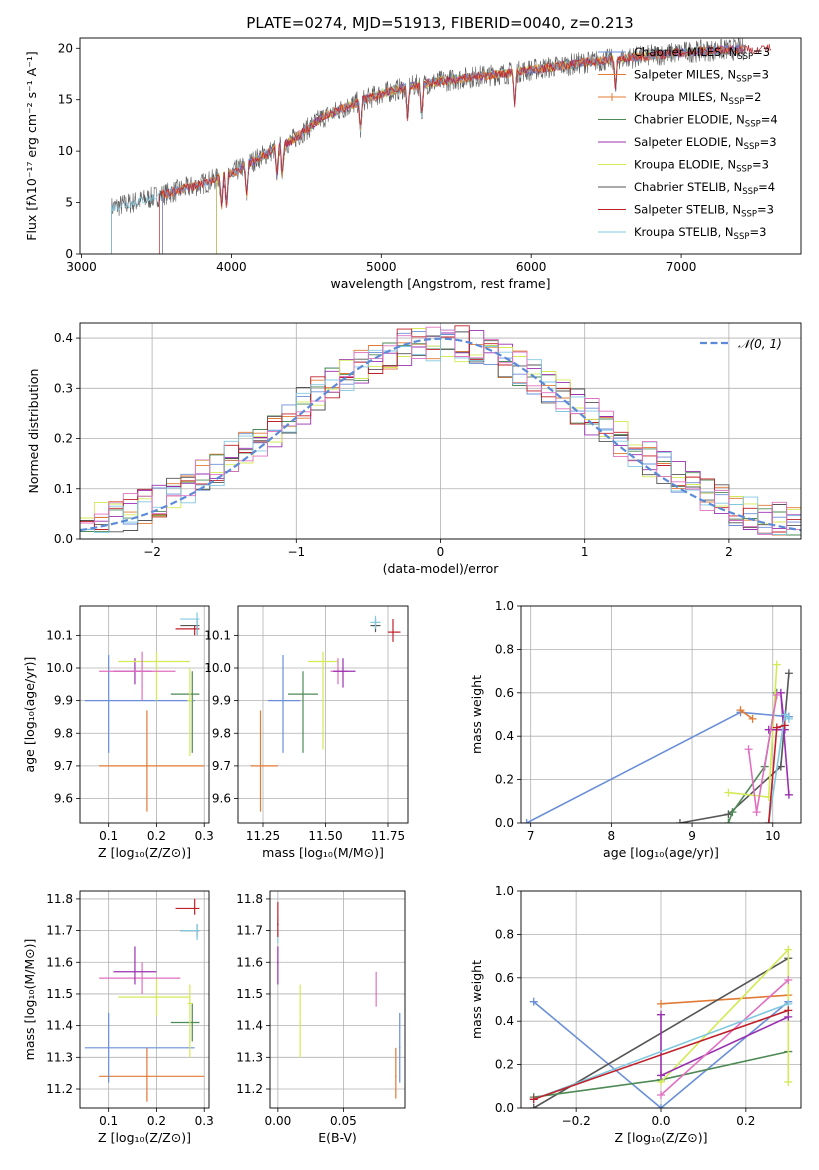 This screenshot has width=819, height=1170. What do you see at coordinates (263, 836) in the screenshot?
I see `x-tick-label: 11.25` at bounding box center [263, 836].